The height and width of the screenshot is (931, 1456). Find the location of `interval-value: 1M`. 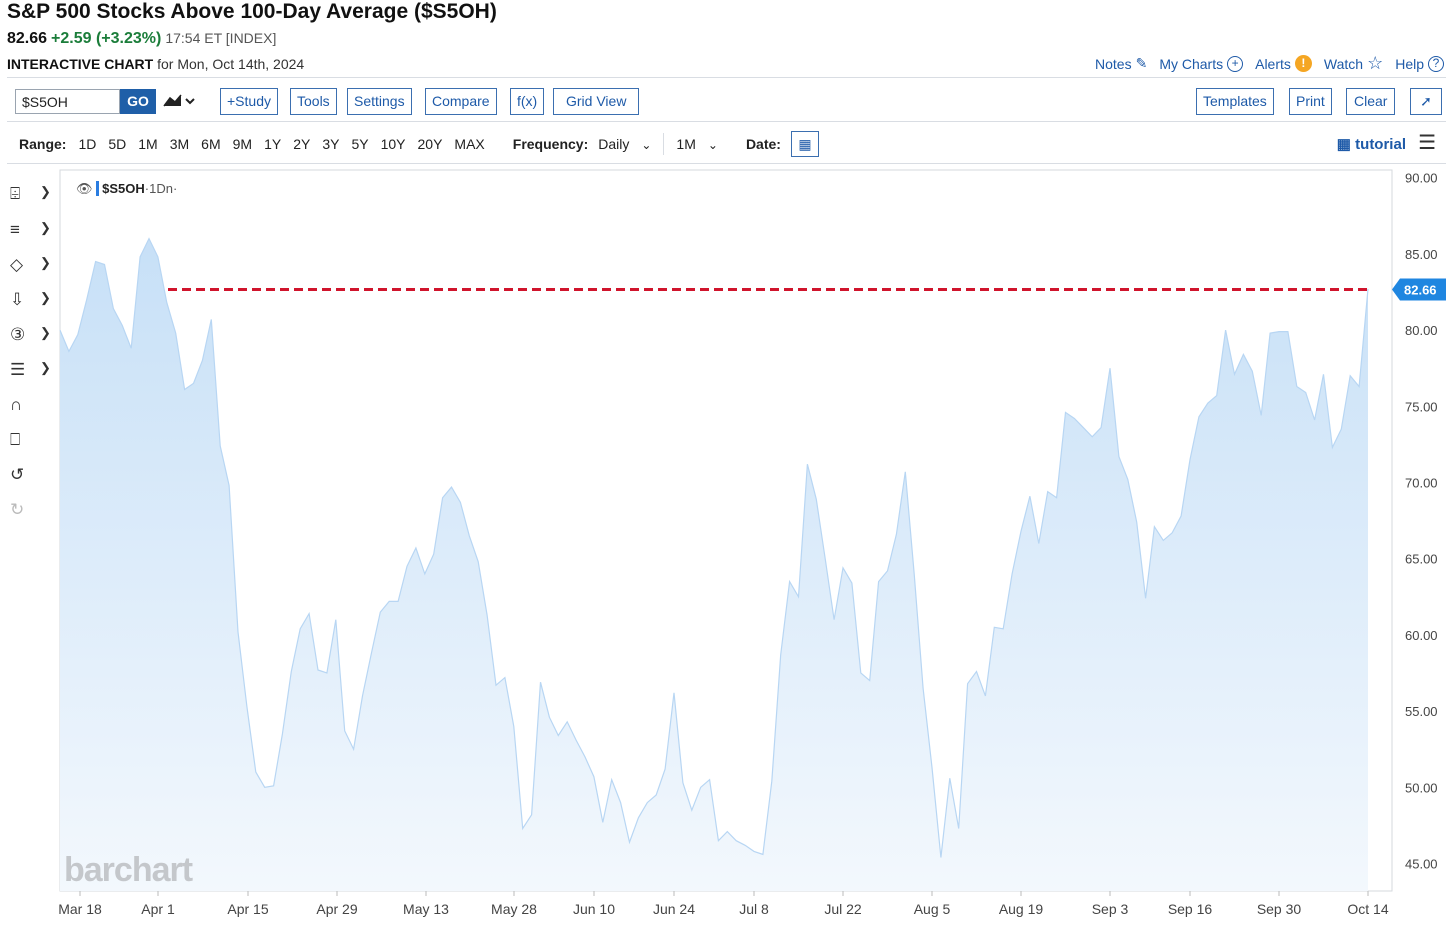

interval-value: 1M is located at coordinates (686, 144).